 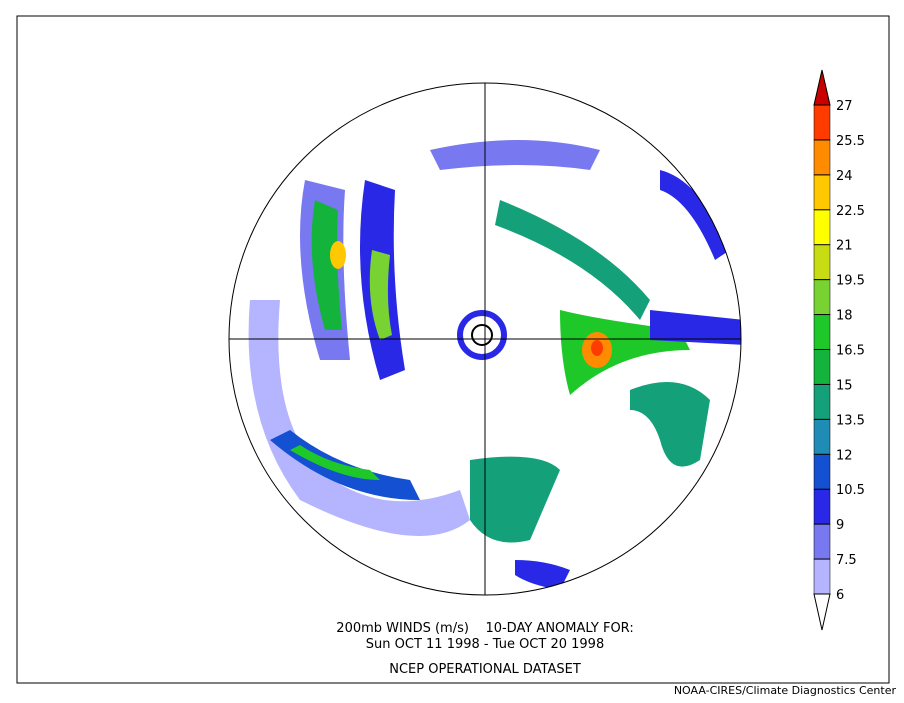 What do you see at coordinates (485, 669) in the screenshot?
I see `caption-line: NCEP OPERATIONAL DATASET` at bounding box center [485, 669].